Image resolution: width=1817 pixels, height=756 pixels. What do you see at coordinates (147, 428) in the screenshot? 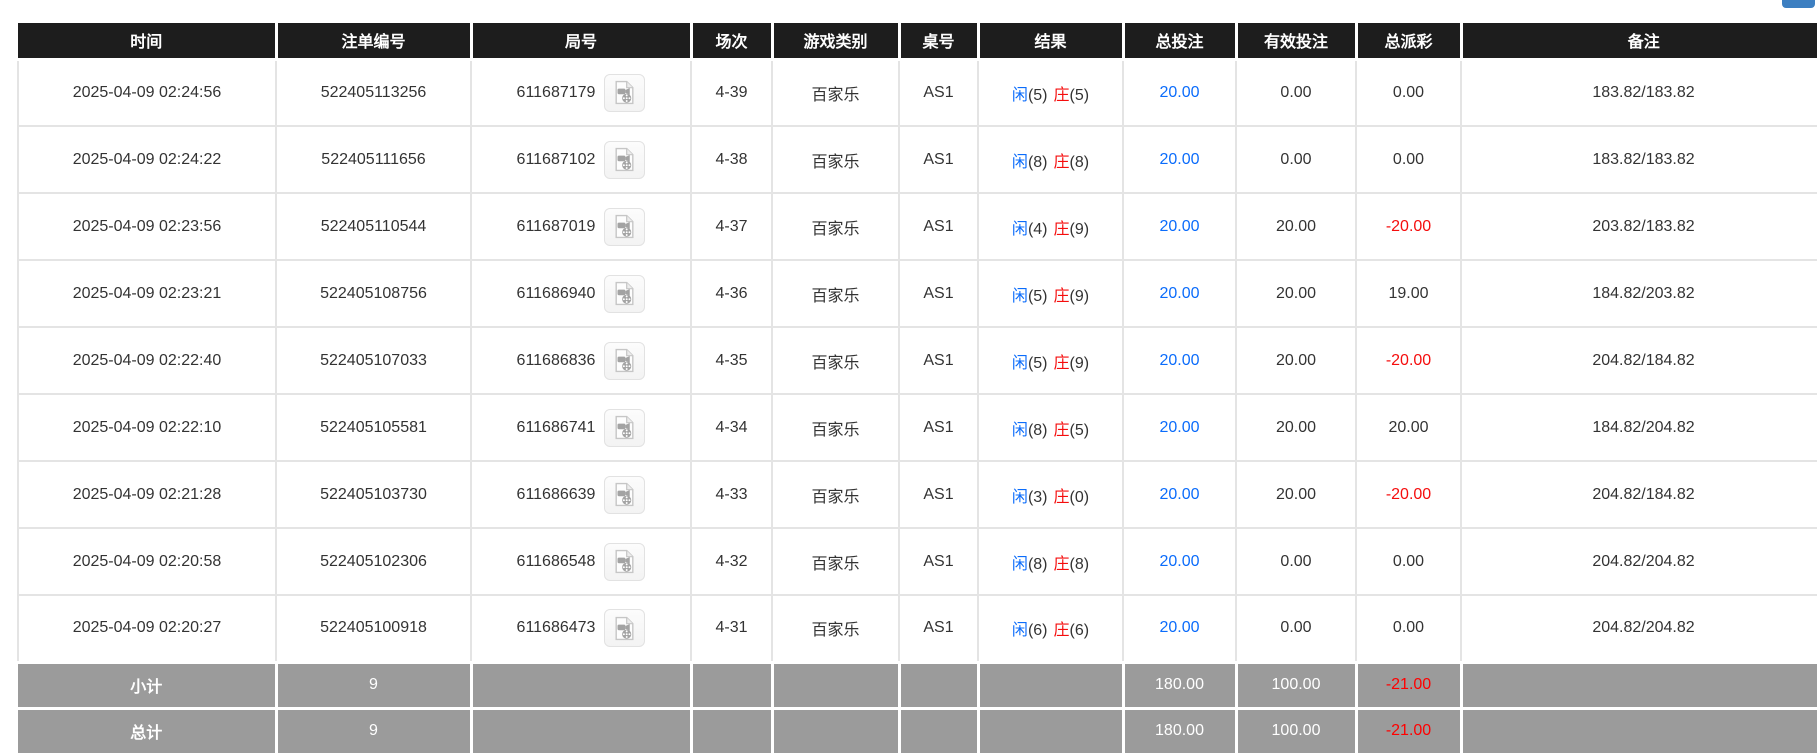
I see `cell-time: 2025-04-09 02:22:10` at bounding box center [147, 428].